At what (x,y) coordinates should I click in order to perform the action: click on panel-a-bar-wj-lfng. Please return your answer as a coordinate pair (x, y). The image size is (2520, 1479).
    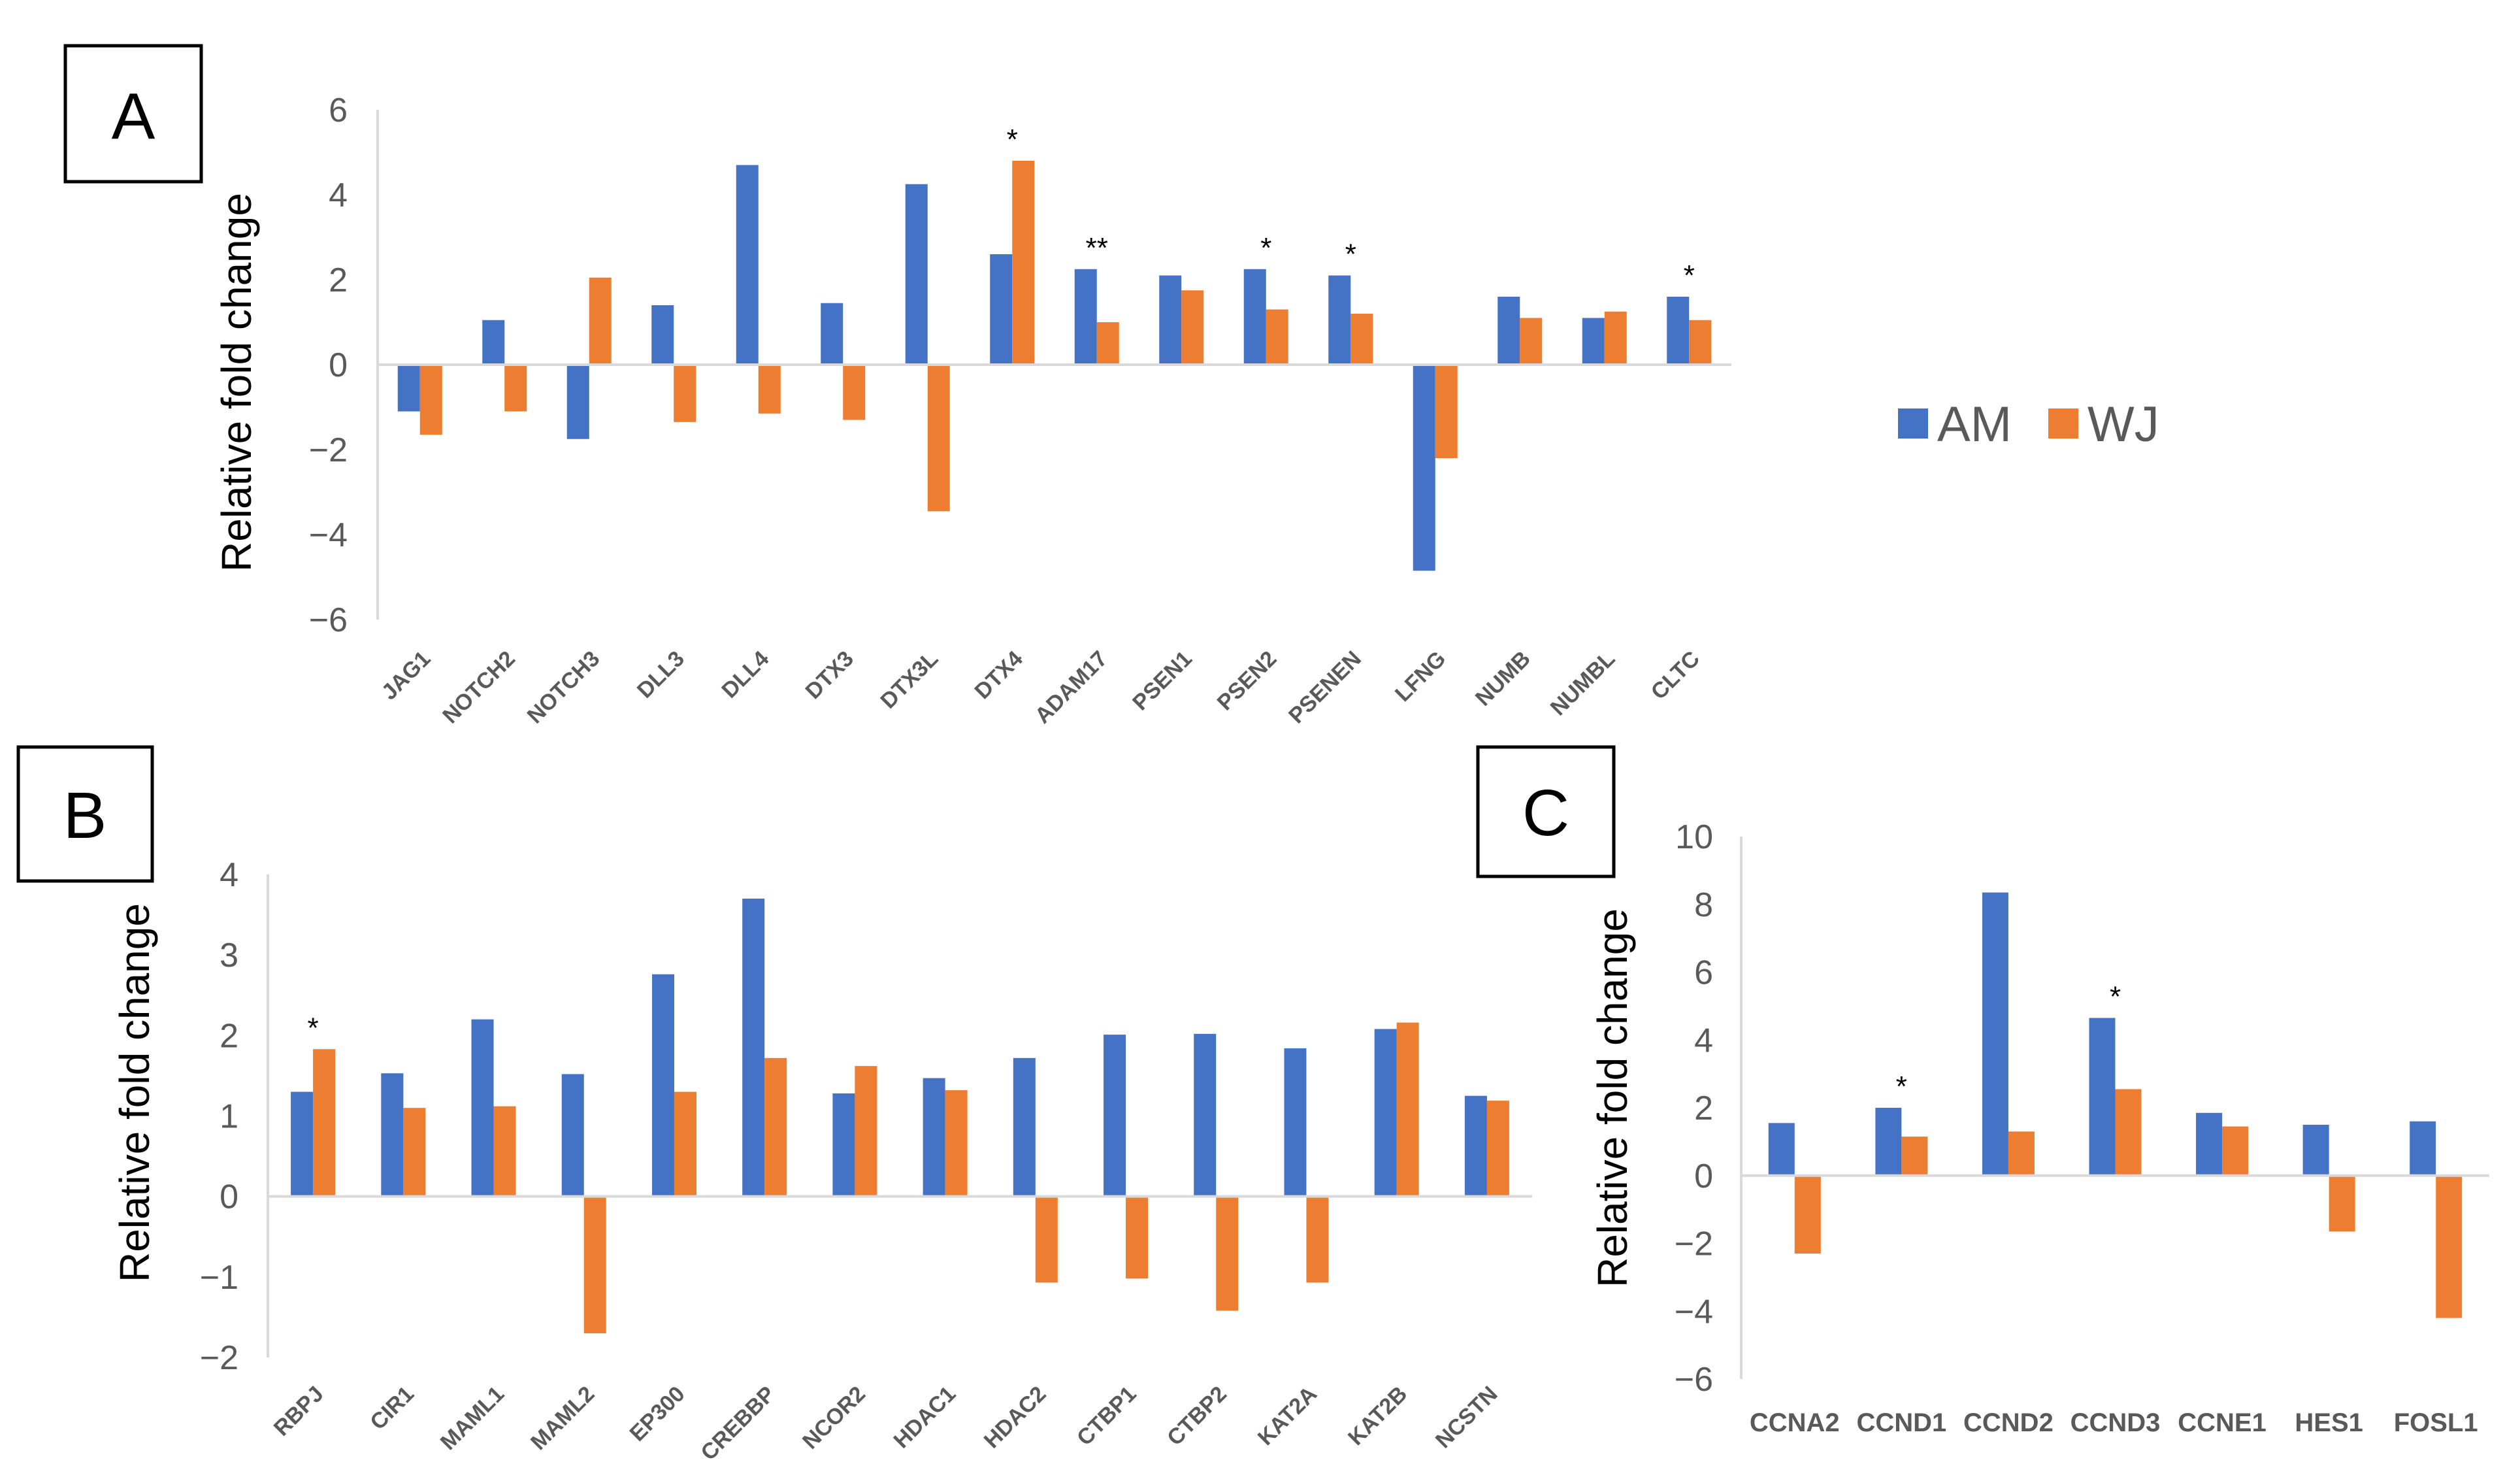
    Looking at the image, I should click on (1446, 411).